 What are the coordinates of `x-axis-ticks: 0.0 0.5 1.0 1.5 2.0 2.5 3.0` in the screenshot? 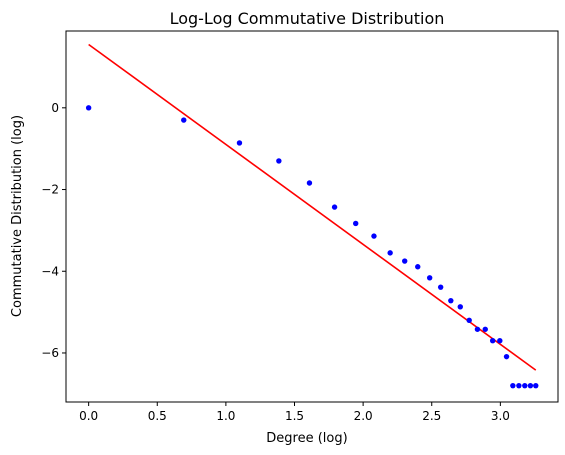 It's located at (294, 412).